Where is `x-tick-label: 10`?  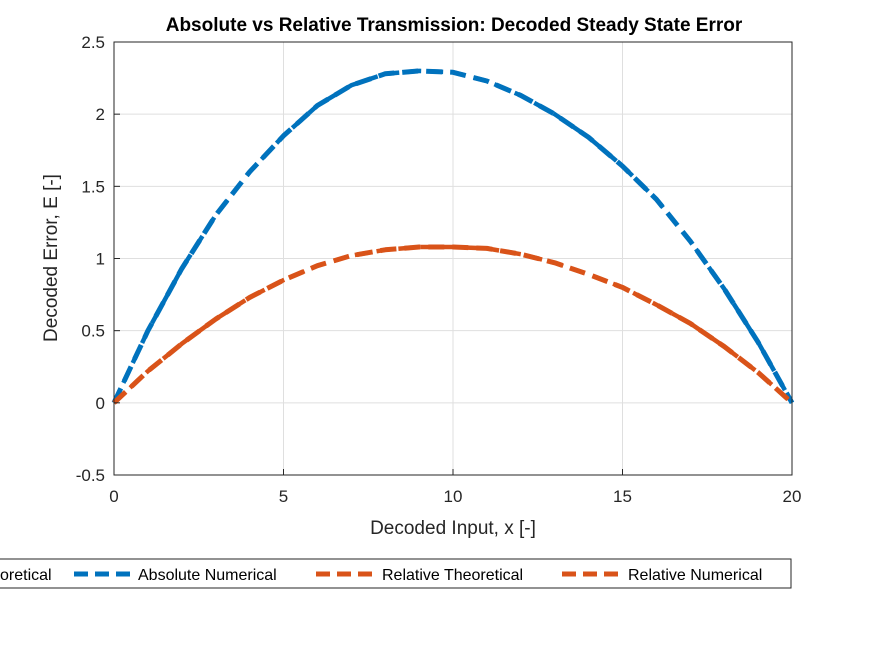 x-tick-label: 10 is located at coordinates (453, 496).